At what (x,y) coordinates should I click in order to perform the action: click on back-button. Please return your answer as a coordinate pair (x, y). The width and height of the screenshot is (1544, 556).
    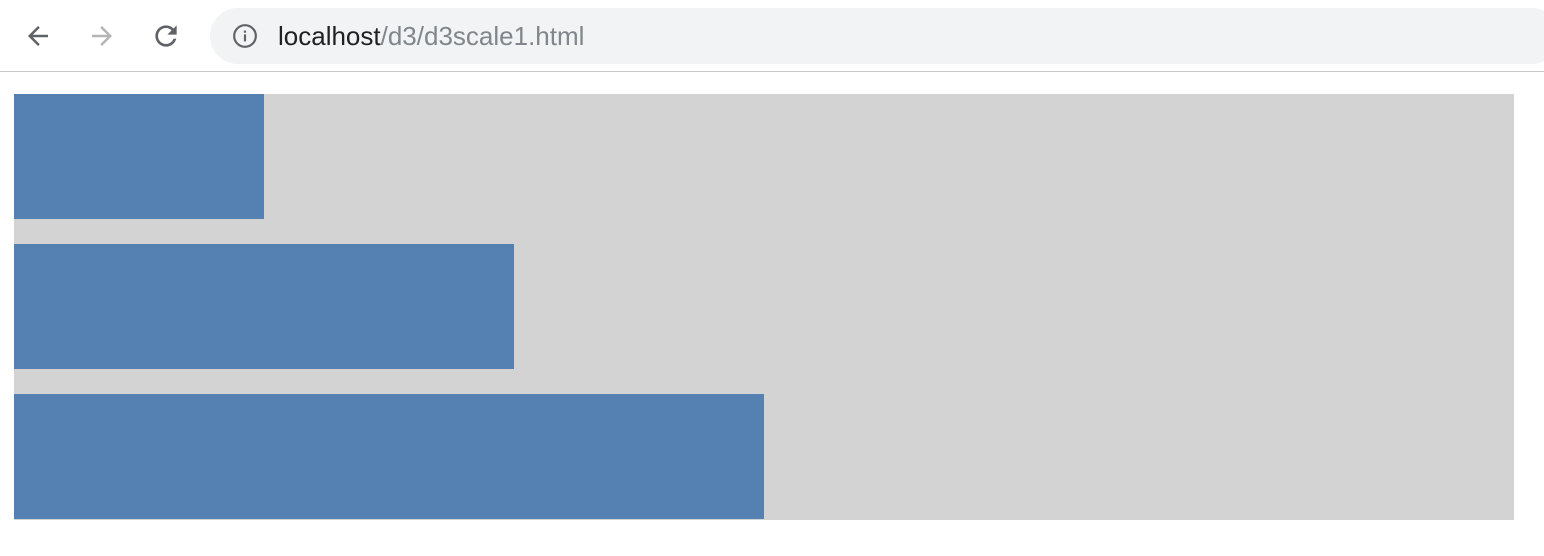
    Looking at the image, I should click on (38, 36).